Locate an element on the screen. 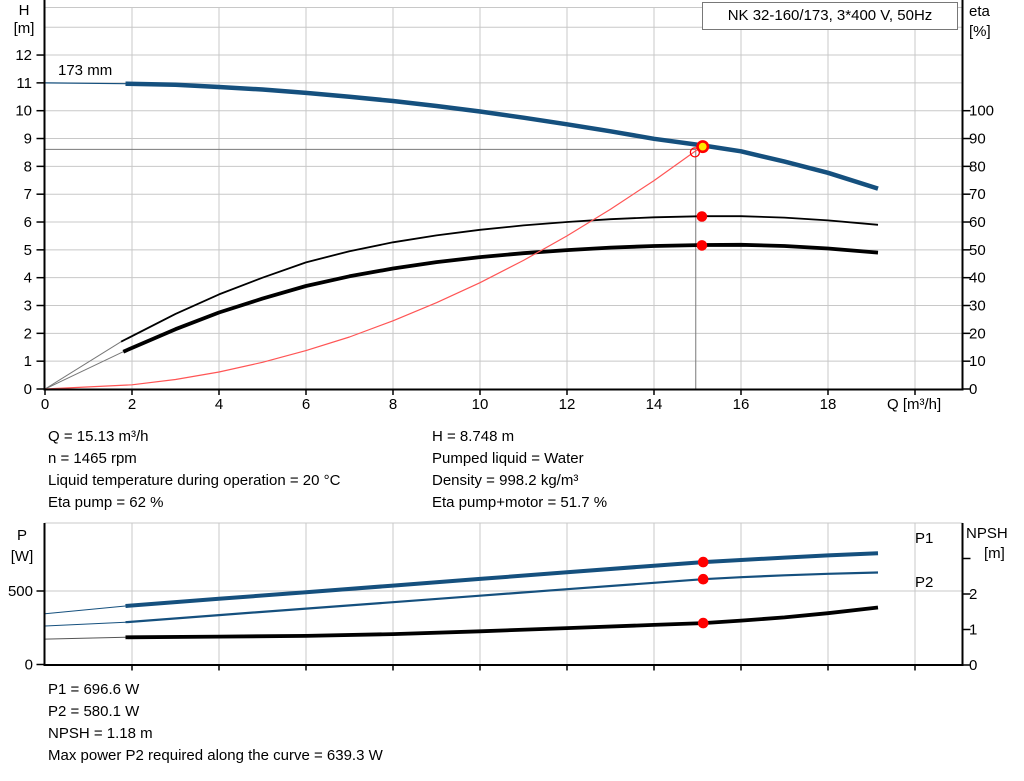 This screenshot has width=1024, height=781. y-right-tick-label: 100 is located at coordinates (981, 111).